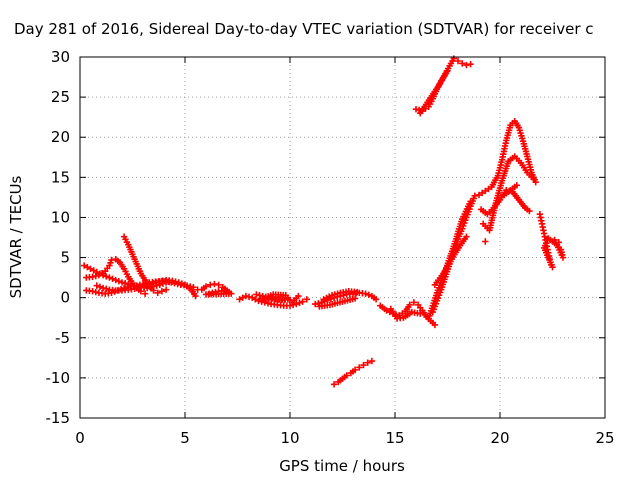 Image resolution: width=640 pixels, height=480 pixels. I want to click on x-tick-label: 15, so click(394, 438).